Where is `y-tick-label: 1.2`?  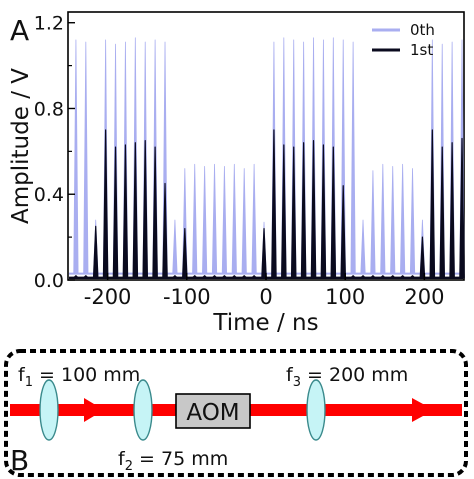
y-tick-label: 1.2 is located at coordinates (49, 24).